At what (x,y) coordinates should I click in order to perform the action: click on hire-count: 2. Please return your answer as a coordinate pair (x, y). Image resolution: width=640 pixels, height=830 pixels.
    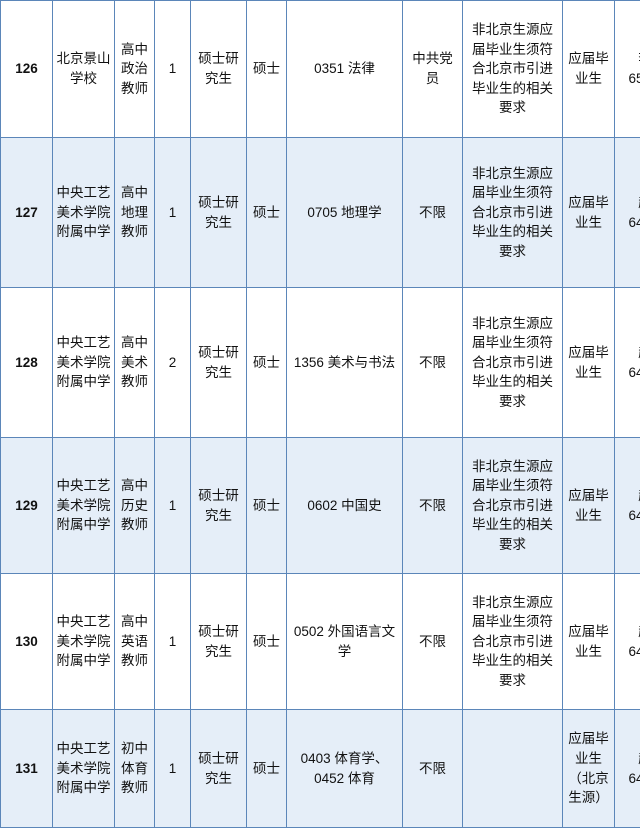
    Looking at the image, I should click on (172, 362).